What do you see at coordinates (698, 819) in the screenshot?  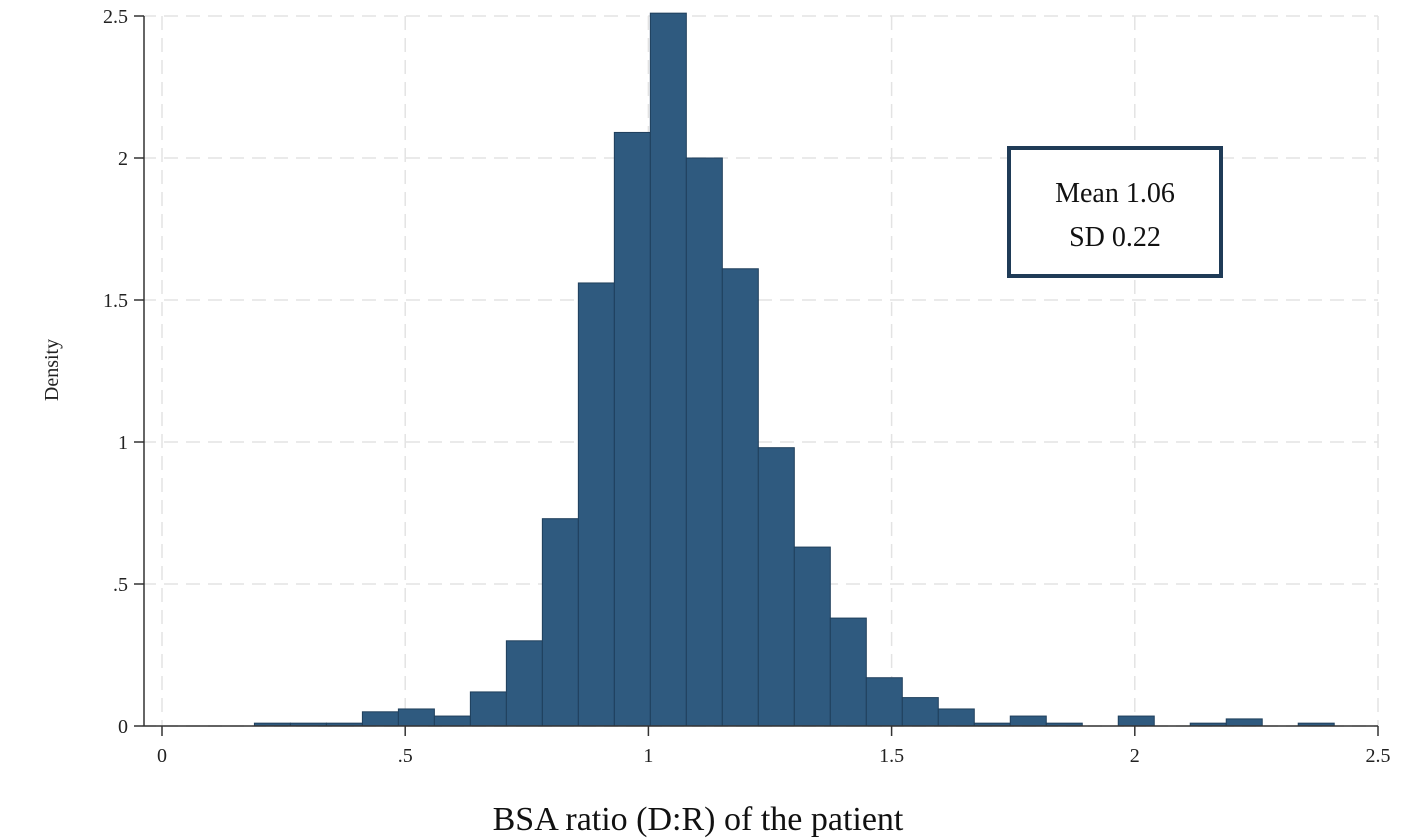 I see `x-axis-label: BSA ratio (D:R) of the patient` at bounding box center [698, 819].